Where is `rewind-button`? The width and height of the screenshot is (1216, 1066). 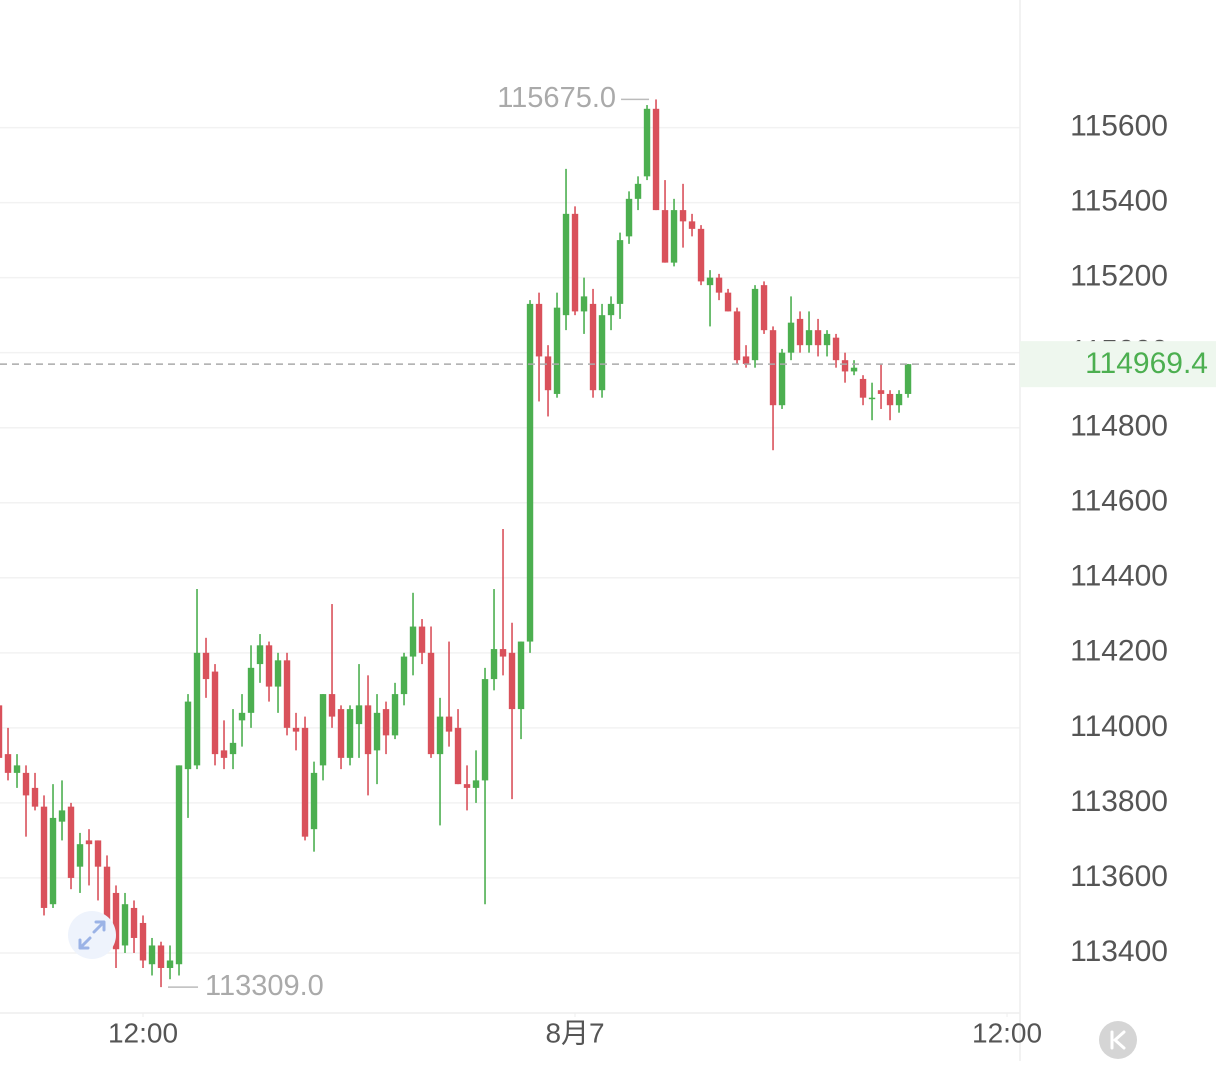
rewind-button is located at coordinates (1118, 1040).